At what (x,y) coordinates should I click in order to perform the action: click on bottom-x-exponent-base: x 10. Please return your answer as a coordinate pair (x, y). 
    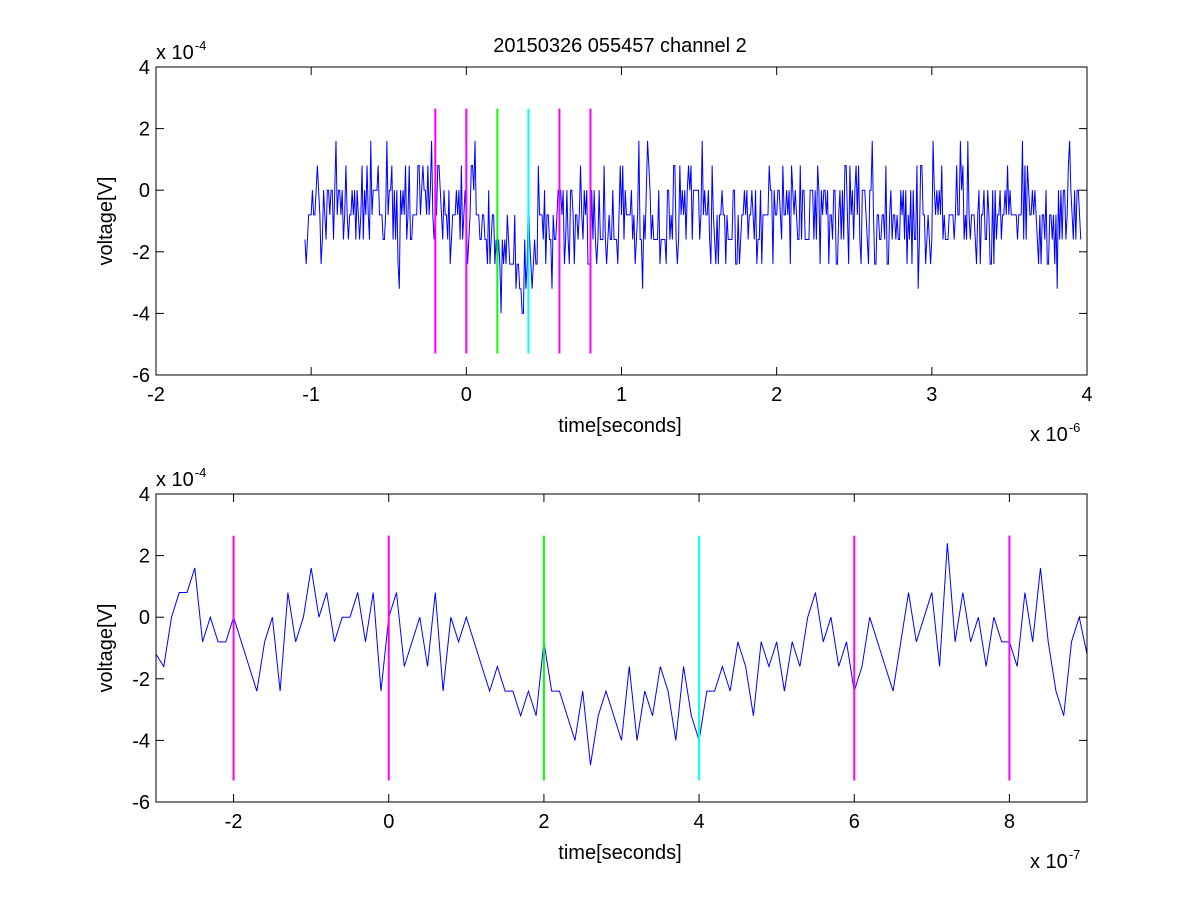
    Looking at the image, I should click on (1049, 862).